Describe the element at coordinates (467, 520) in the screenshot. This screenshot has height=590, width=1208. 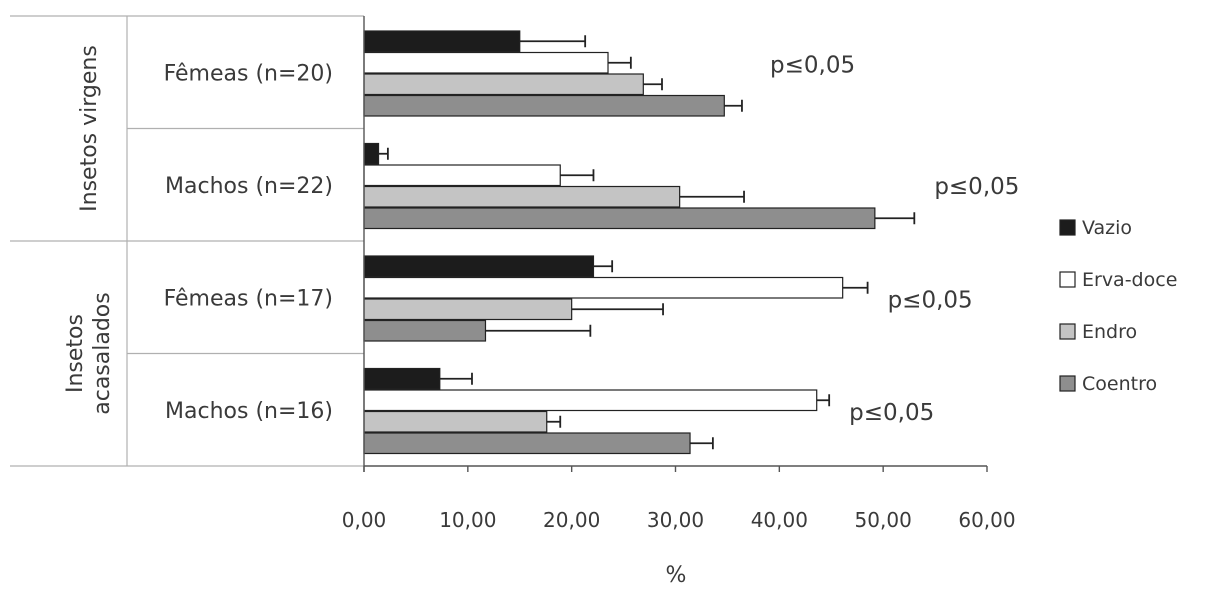
I see `x-tick-label: 10,00` at that location.